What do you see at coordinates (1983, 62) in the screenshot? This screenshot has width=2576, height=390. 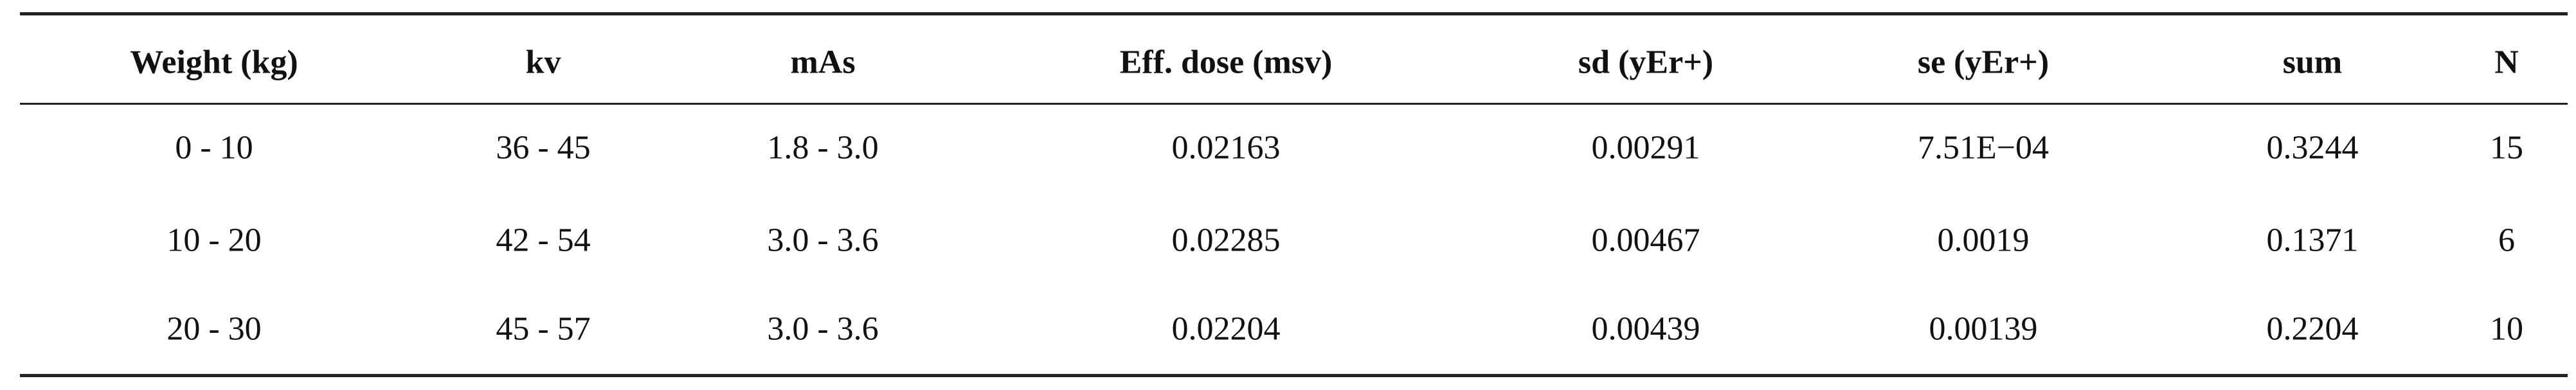 I see `header-cell: se (yEr+)` at bounding box center [1983, 62].